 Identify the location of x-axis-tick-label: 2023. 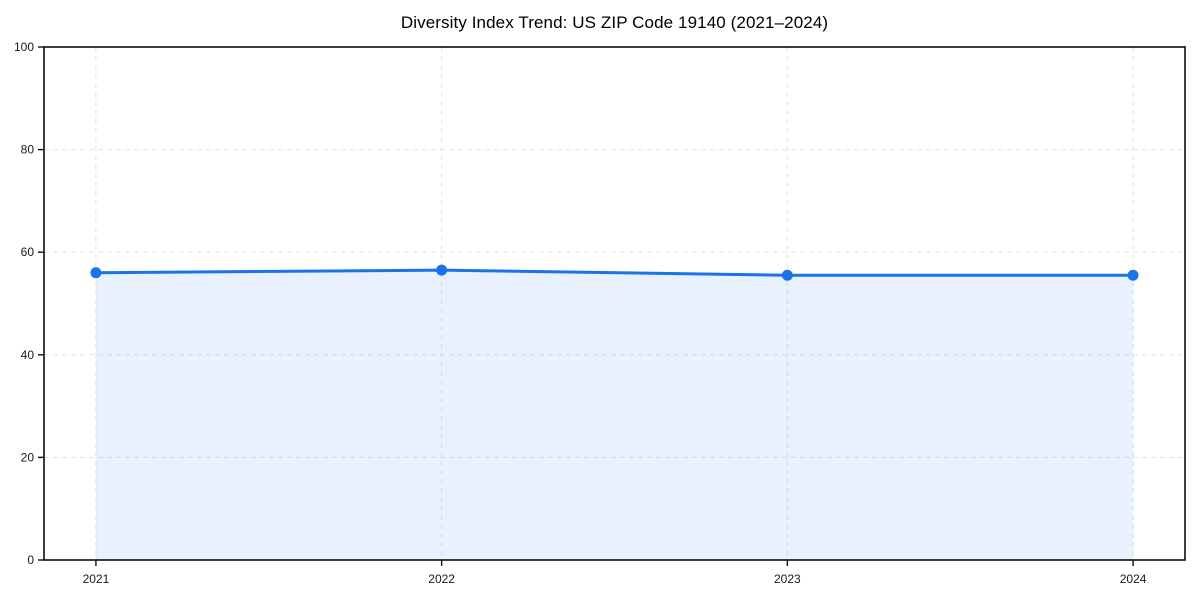
(787, 579).